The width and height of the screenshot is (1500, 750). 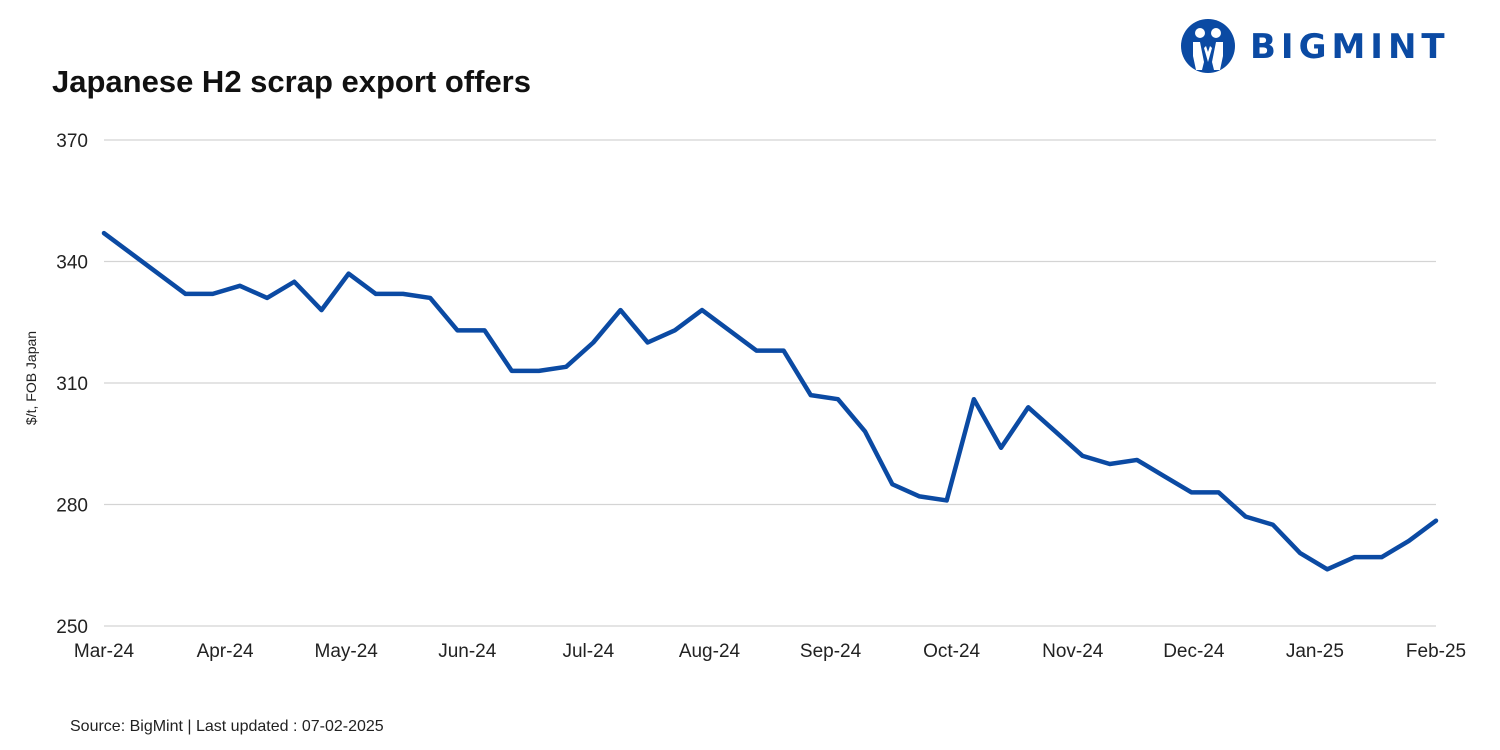 What do you see at coordinates (831, 651) in the screenshot?
I see `x-tick-label: Sep-24` at bounding box center [831, 651].